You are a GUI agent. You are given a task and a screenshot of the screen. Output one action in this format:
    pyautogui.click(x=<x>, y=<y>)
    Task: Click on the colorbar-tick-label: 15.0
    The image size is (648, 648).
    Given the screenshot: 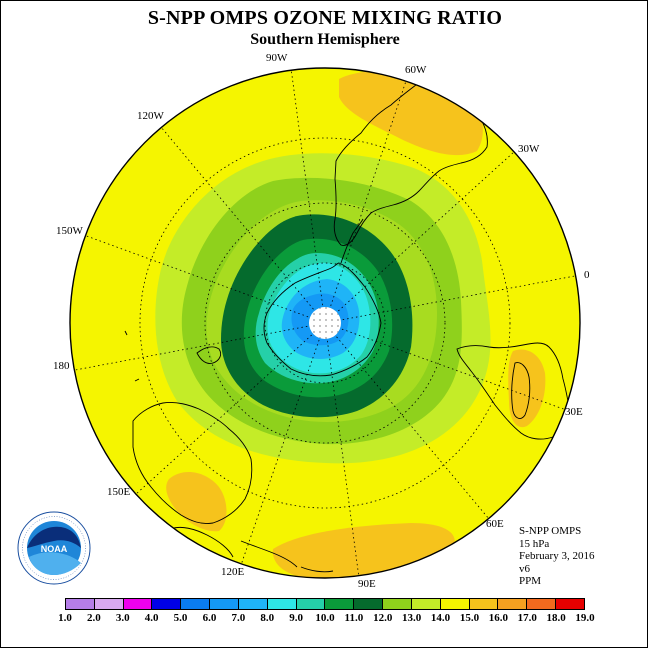 What is the action you would take?
    pyautogui.click(x=469, y=618)
    